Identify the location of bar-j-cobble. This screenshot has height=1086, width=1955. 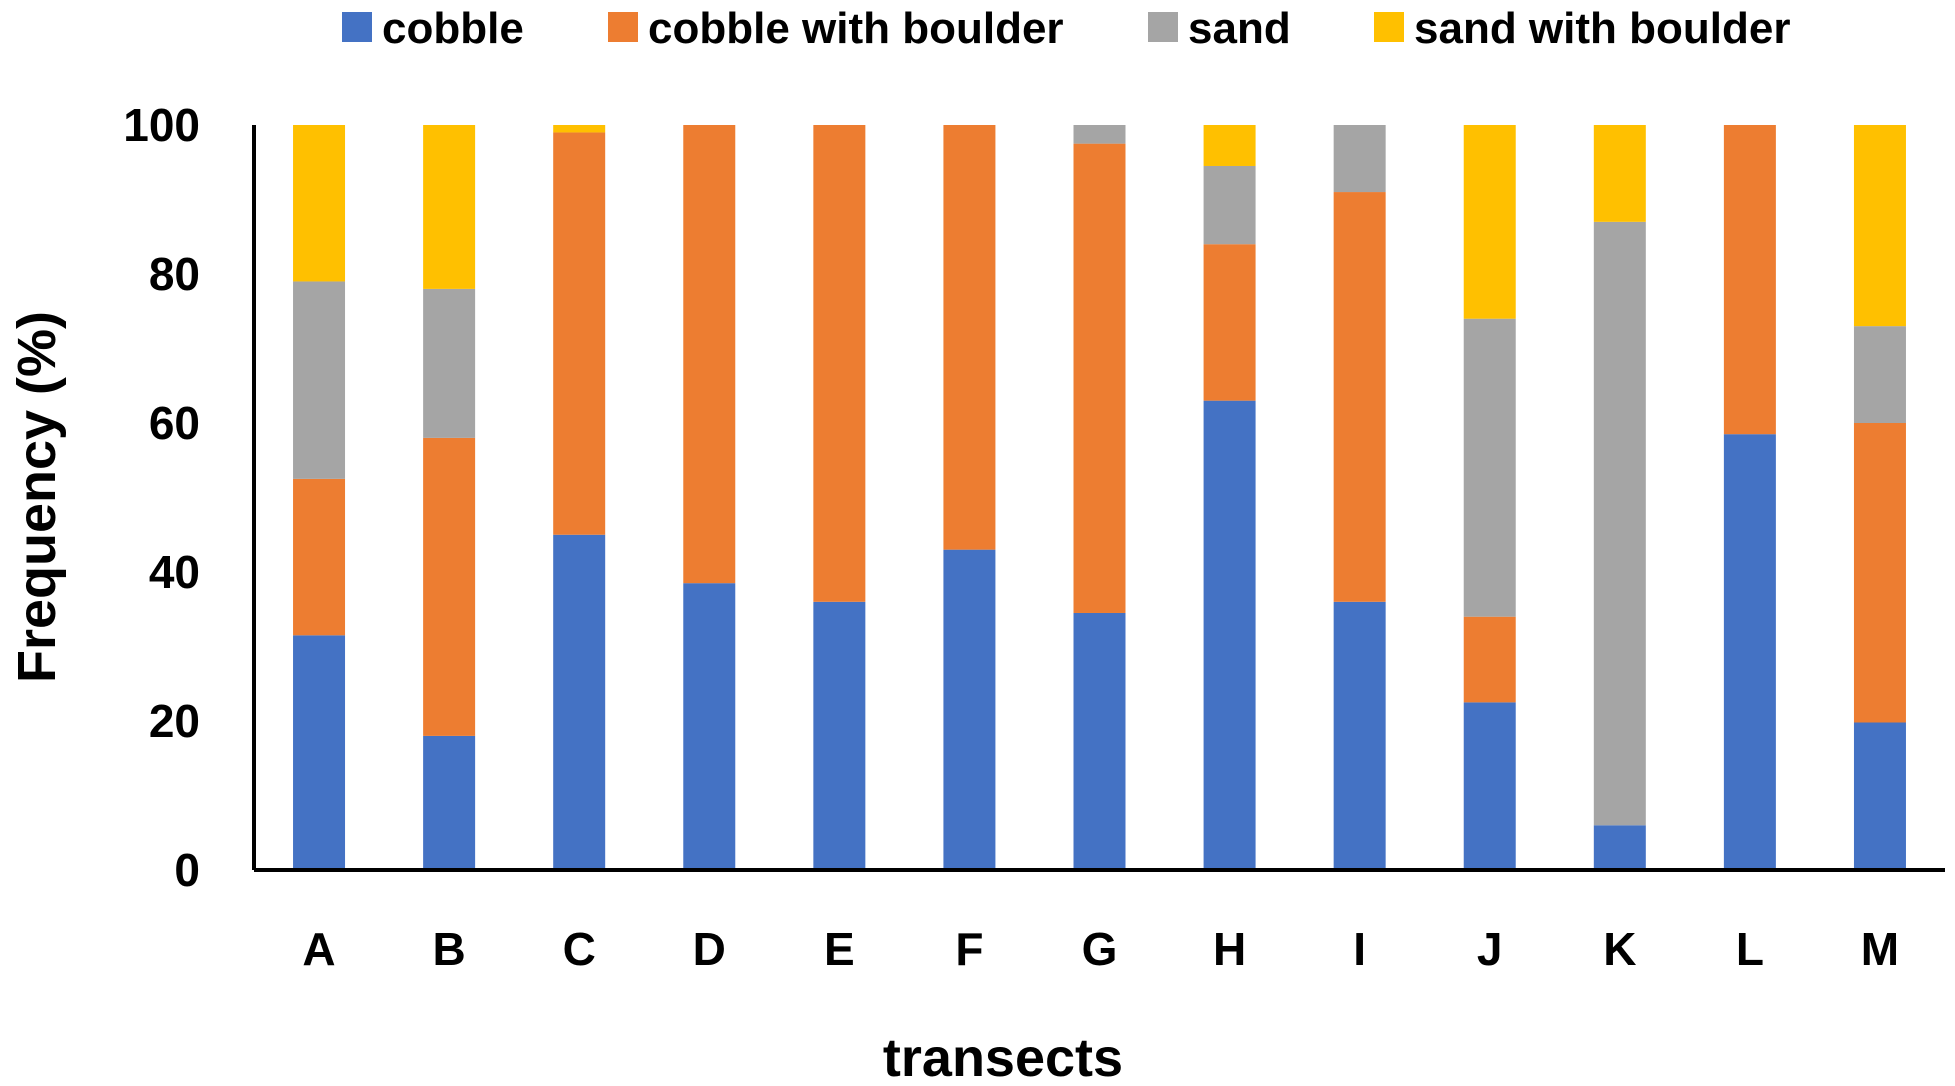
(1489, 786).